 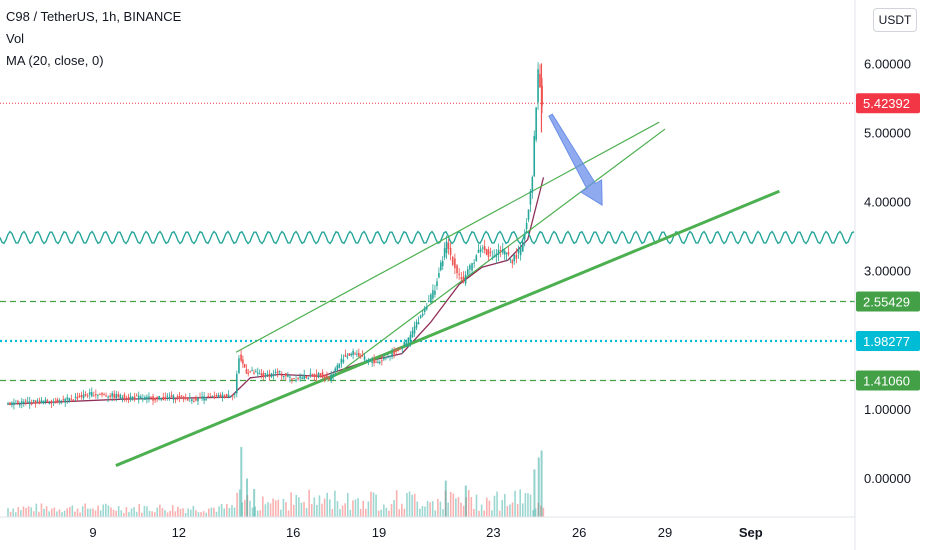 I want to click on sine-wave, so click(x=427, y=237).